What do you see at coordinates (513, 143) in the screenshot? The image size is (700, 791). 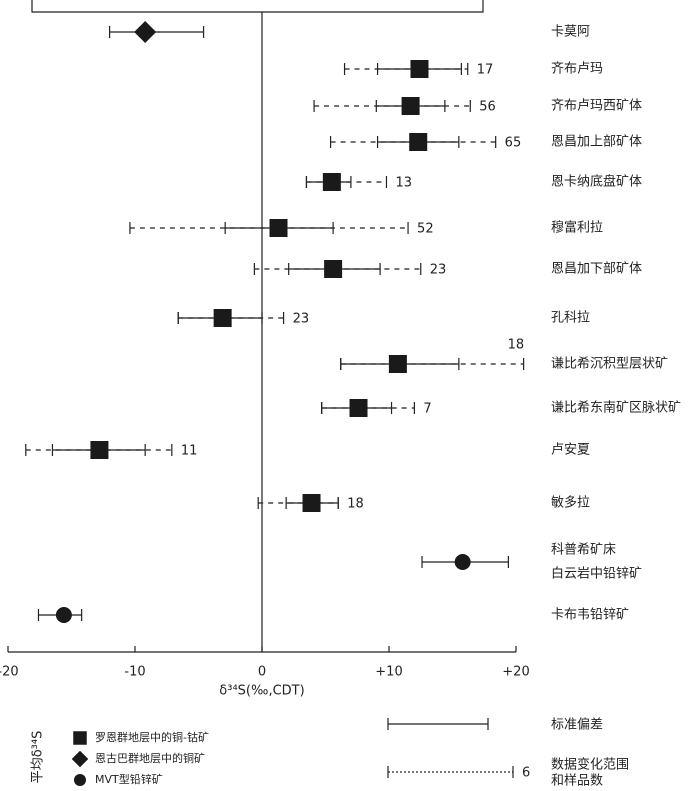 I see `sample-count: 65` at bounding box center [513, 143].